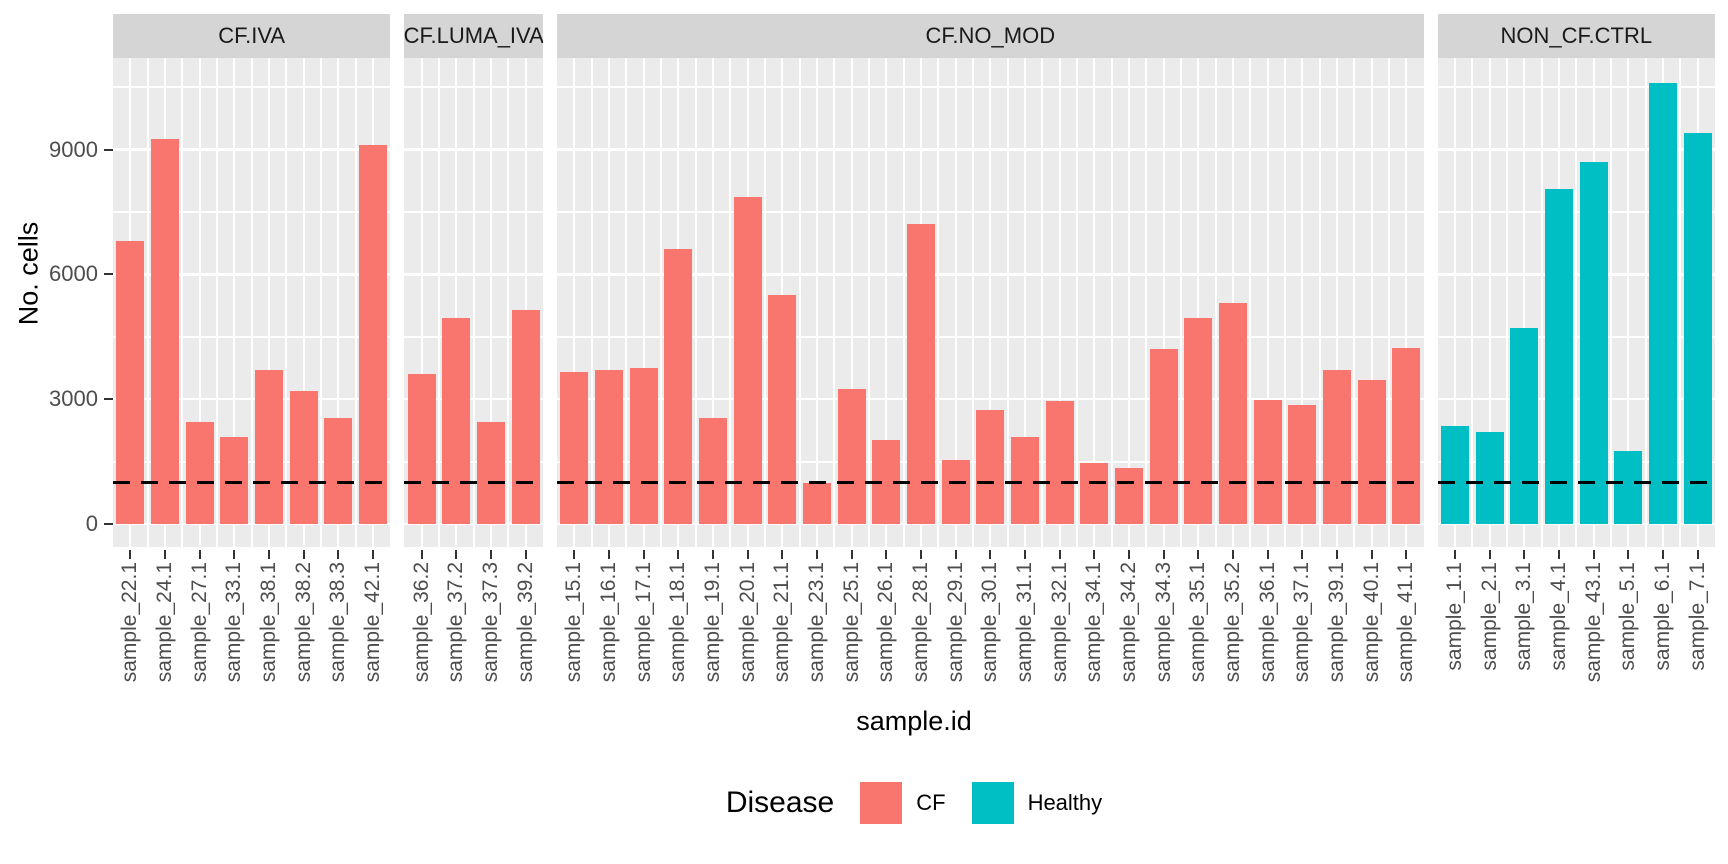 The height and width of the screenshot is (864, 1728). Describe the element at coordinates (268, 622) in the screenshot. I see `x-tick-label: sample_38.1` at that location.